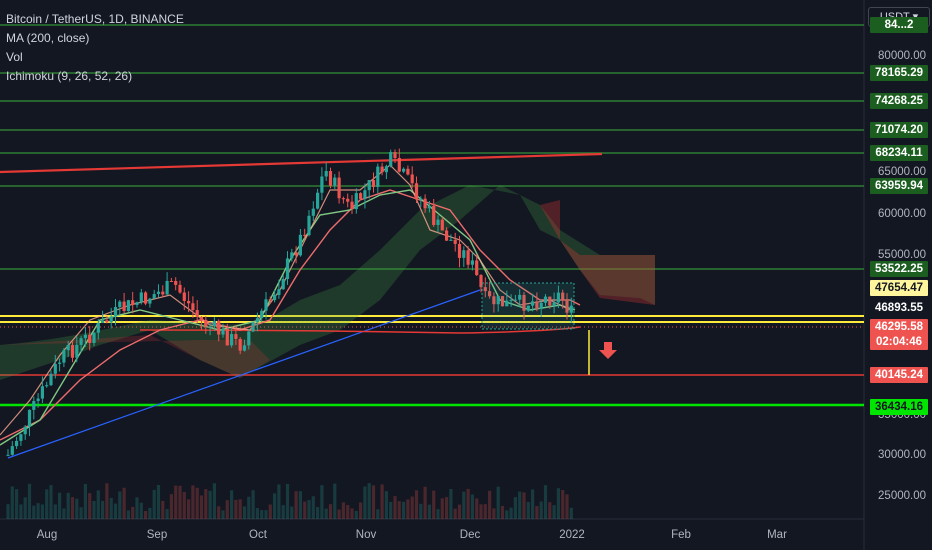  I want to click on time-tick-label: Dec, so click(470, 535).